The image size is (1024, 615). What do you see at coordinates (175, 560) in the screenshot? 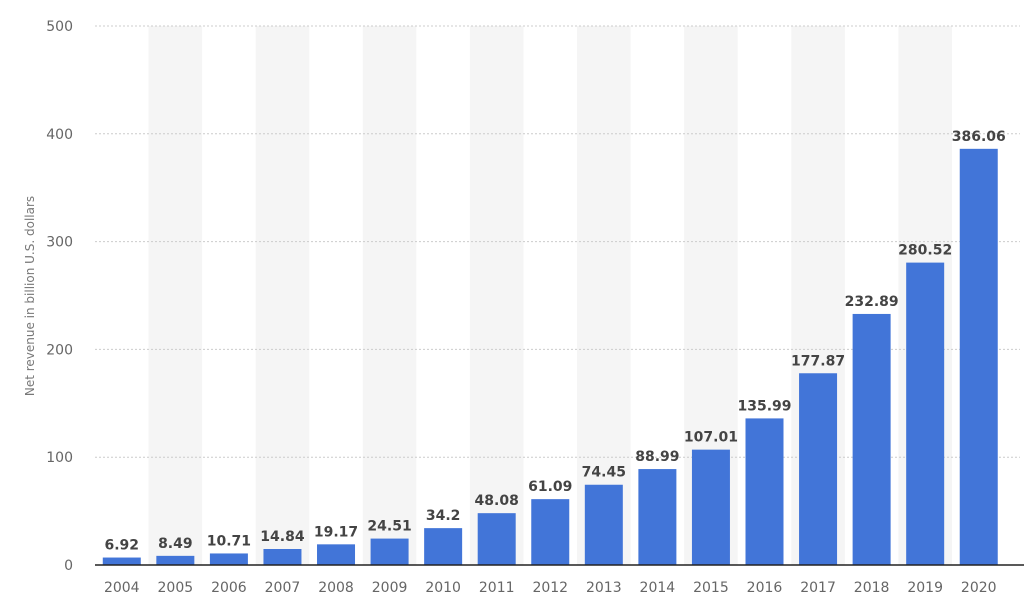
I see `bar-2005` at bounding box center [175, 560].